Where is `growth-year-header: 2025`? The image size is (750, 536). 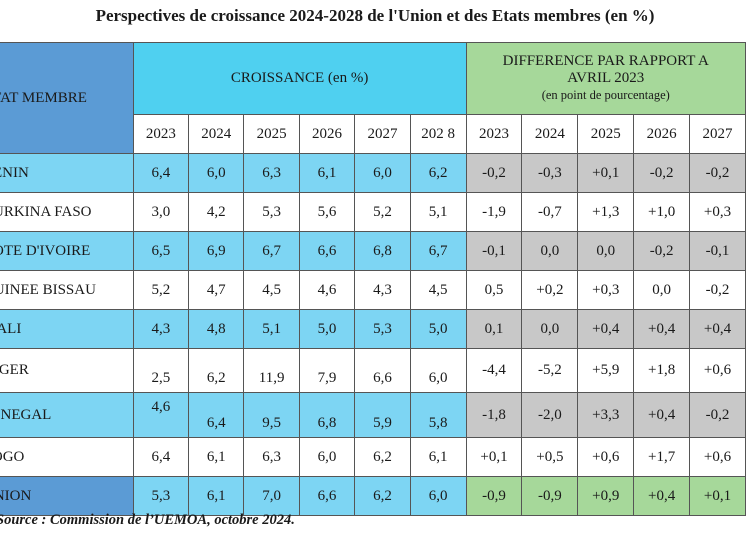
growth-year-header: 2025 is located at coordinates (271, 134).